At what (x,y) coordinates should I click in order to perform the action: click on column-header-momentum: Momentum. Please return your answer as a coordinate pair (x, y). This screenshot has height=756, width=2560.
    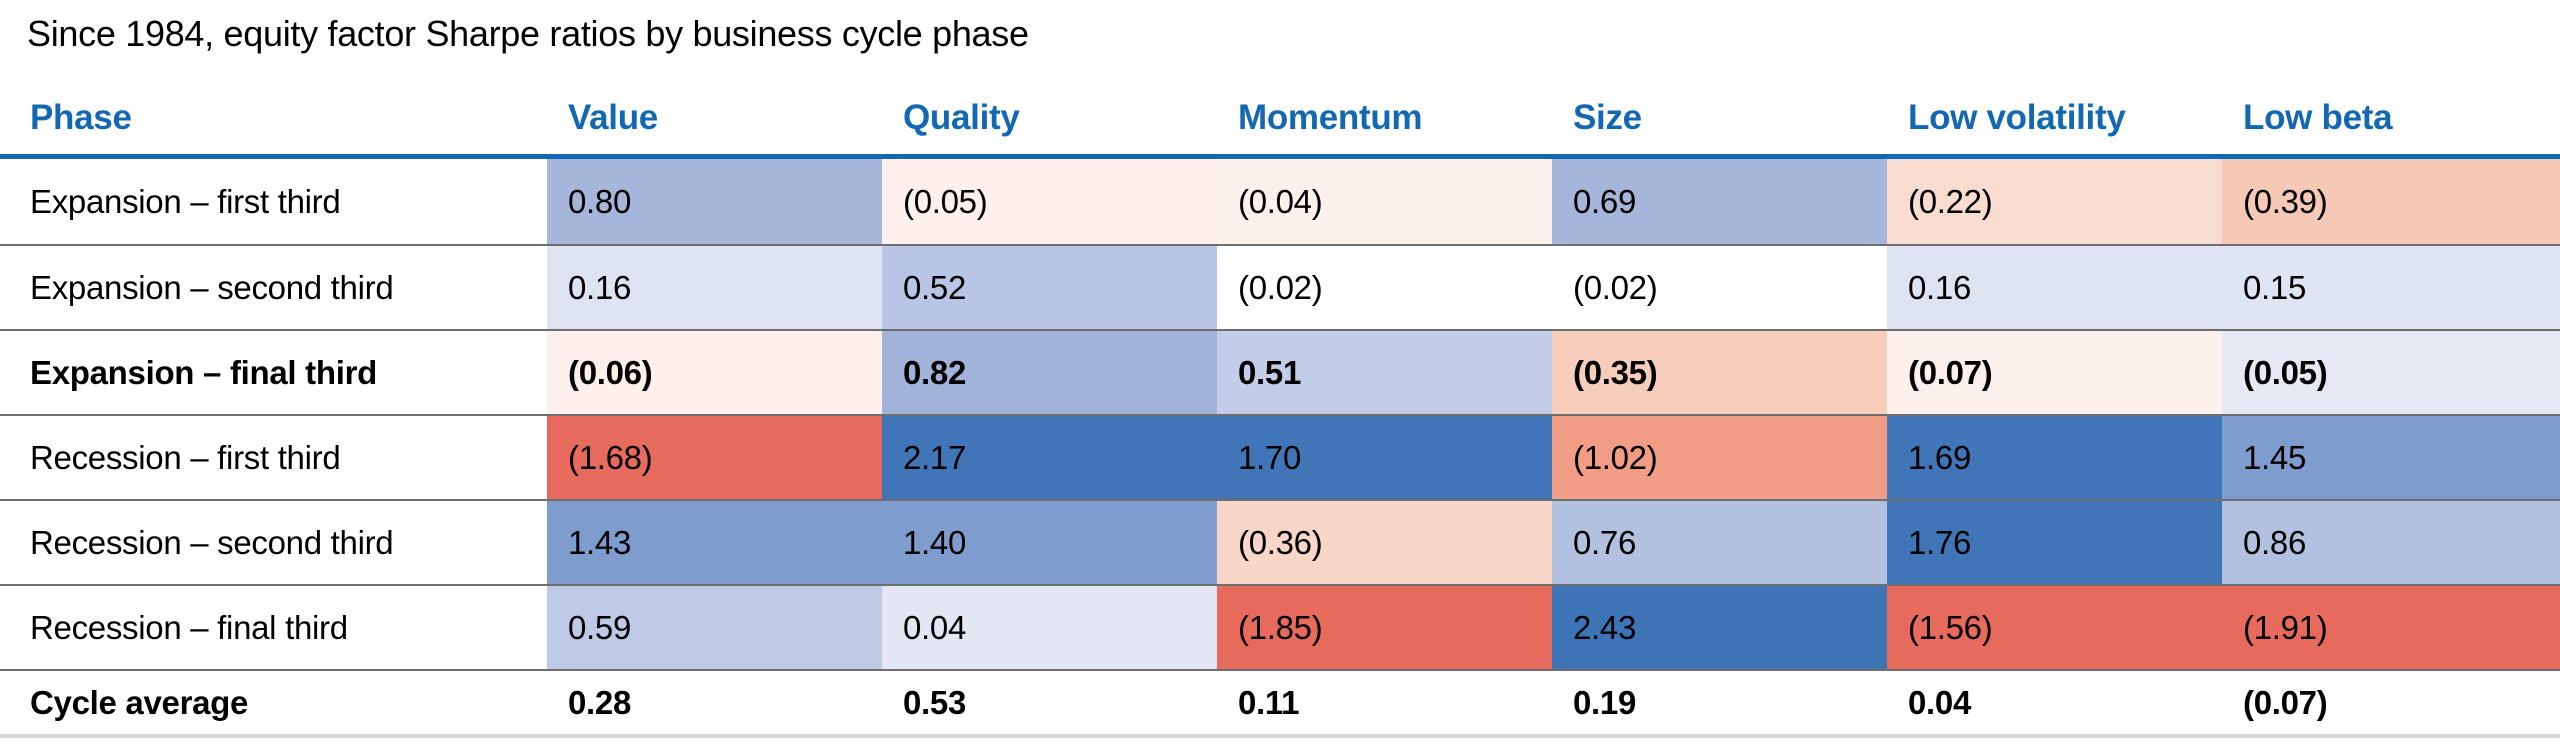
    Looking at the image, I should click on (1330, 117).